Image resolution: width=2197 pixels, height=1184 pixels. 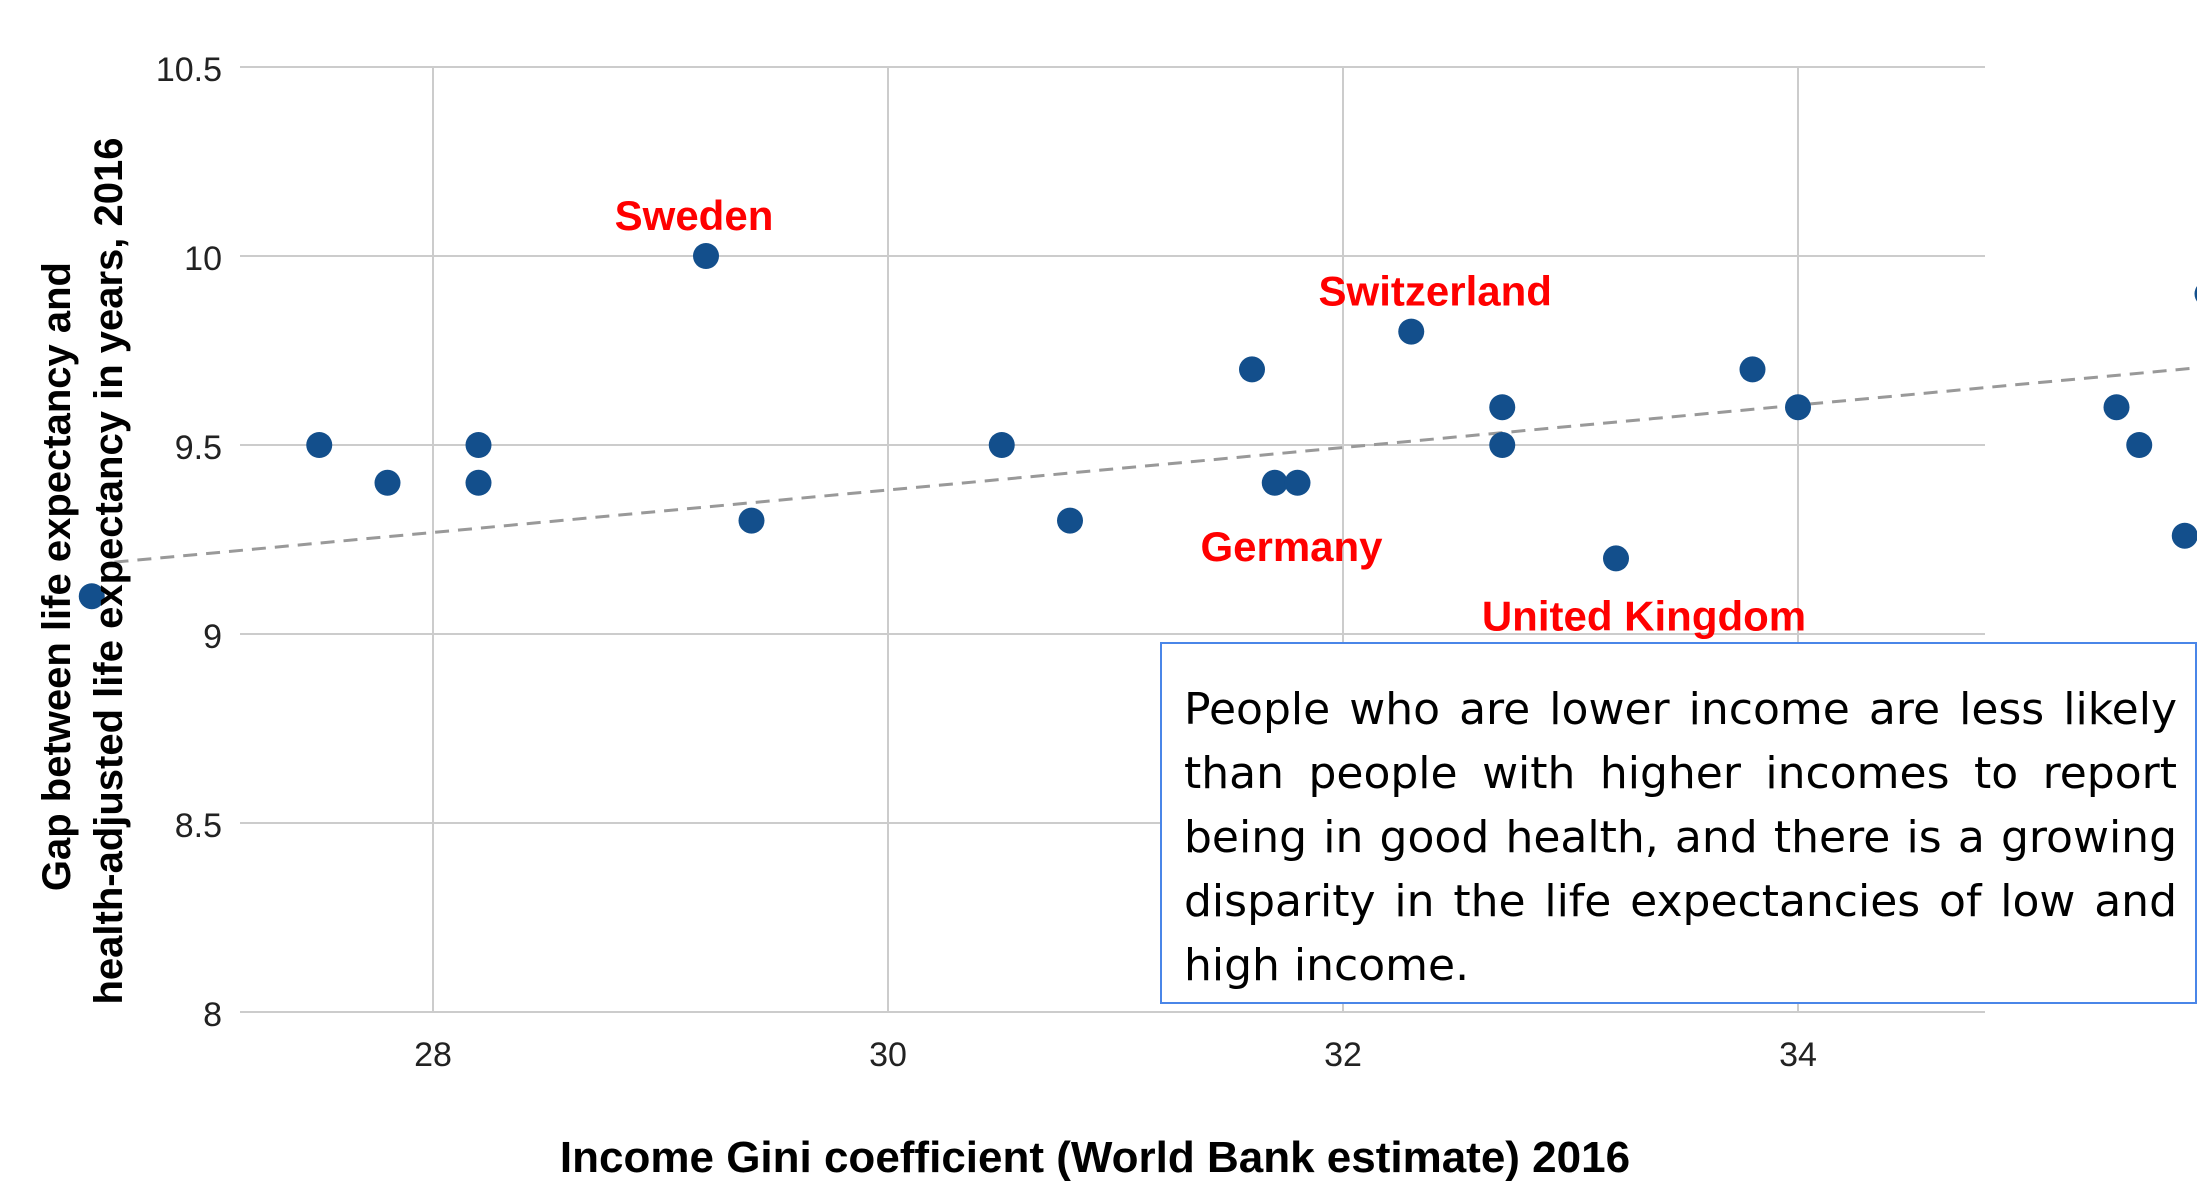 What do you see at coordinates (57, 576) in the screenshot?
I see `y-axis-title-line-1: Gap between life expectancy and` at bounding box center [57, 576].